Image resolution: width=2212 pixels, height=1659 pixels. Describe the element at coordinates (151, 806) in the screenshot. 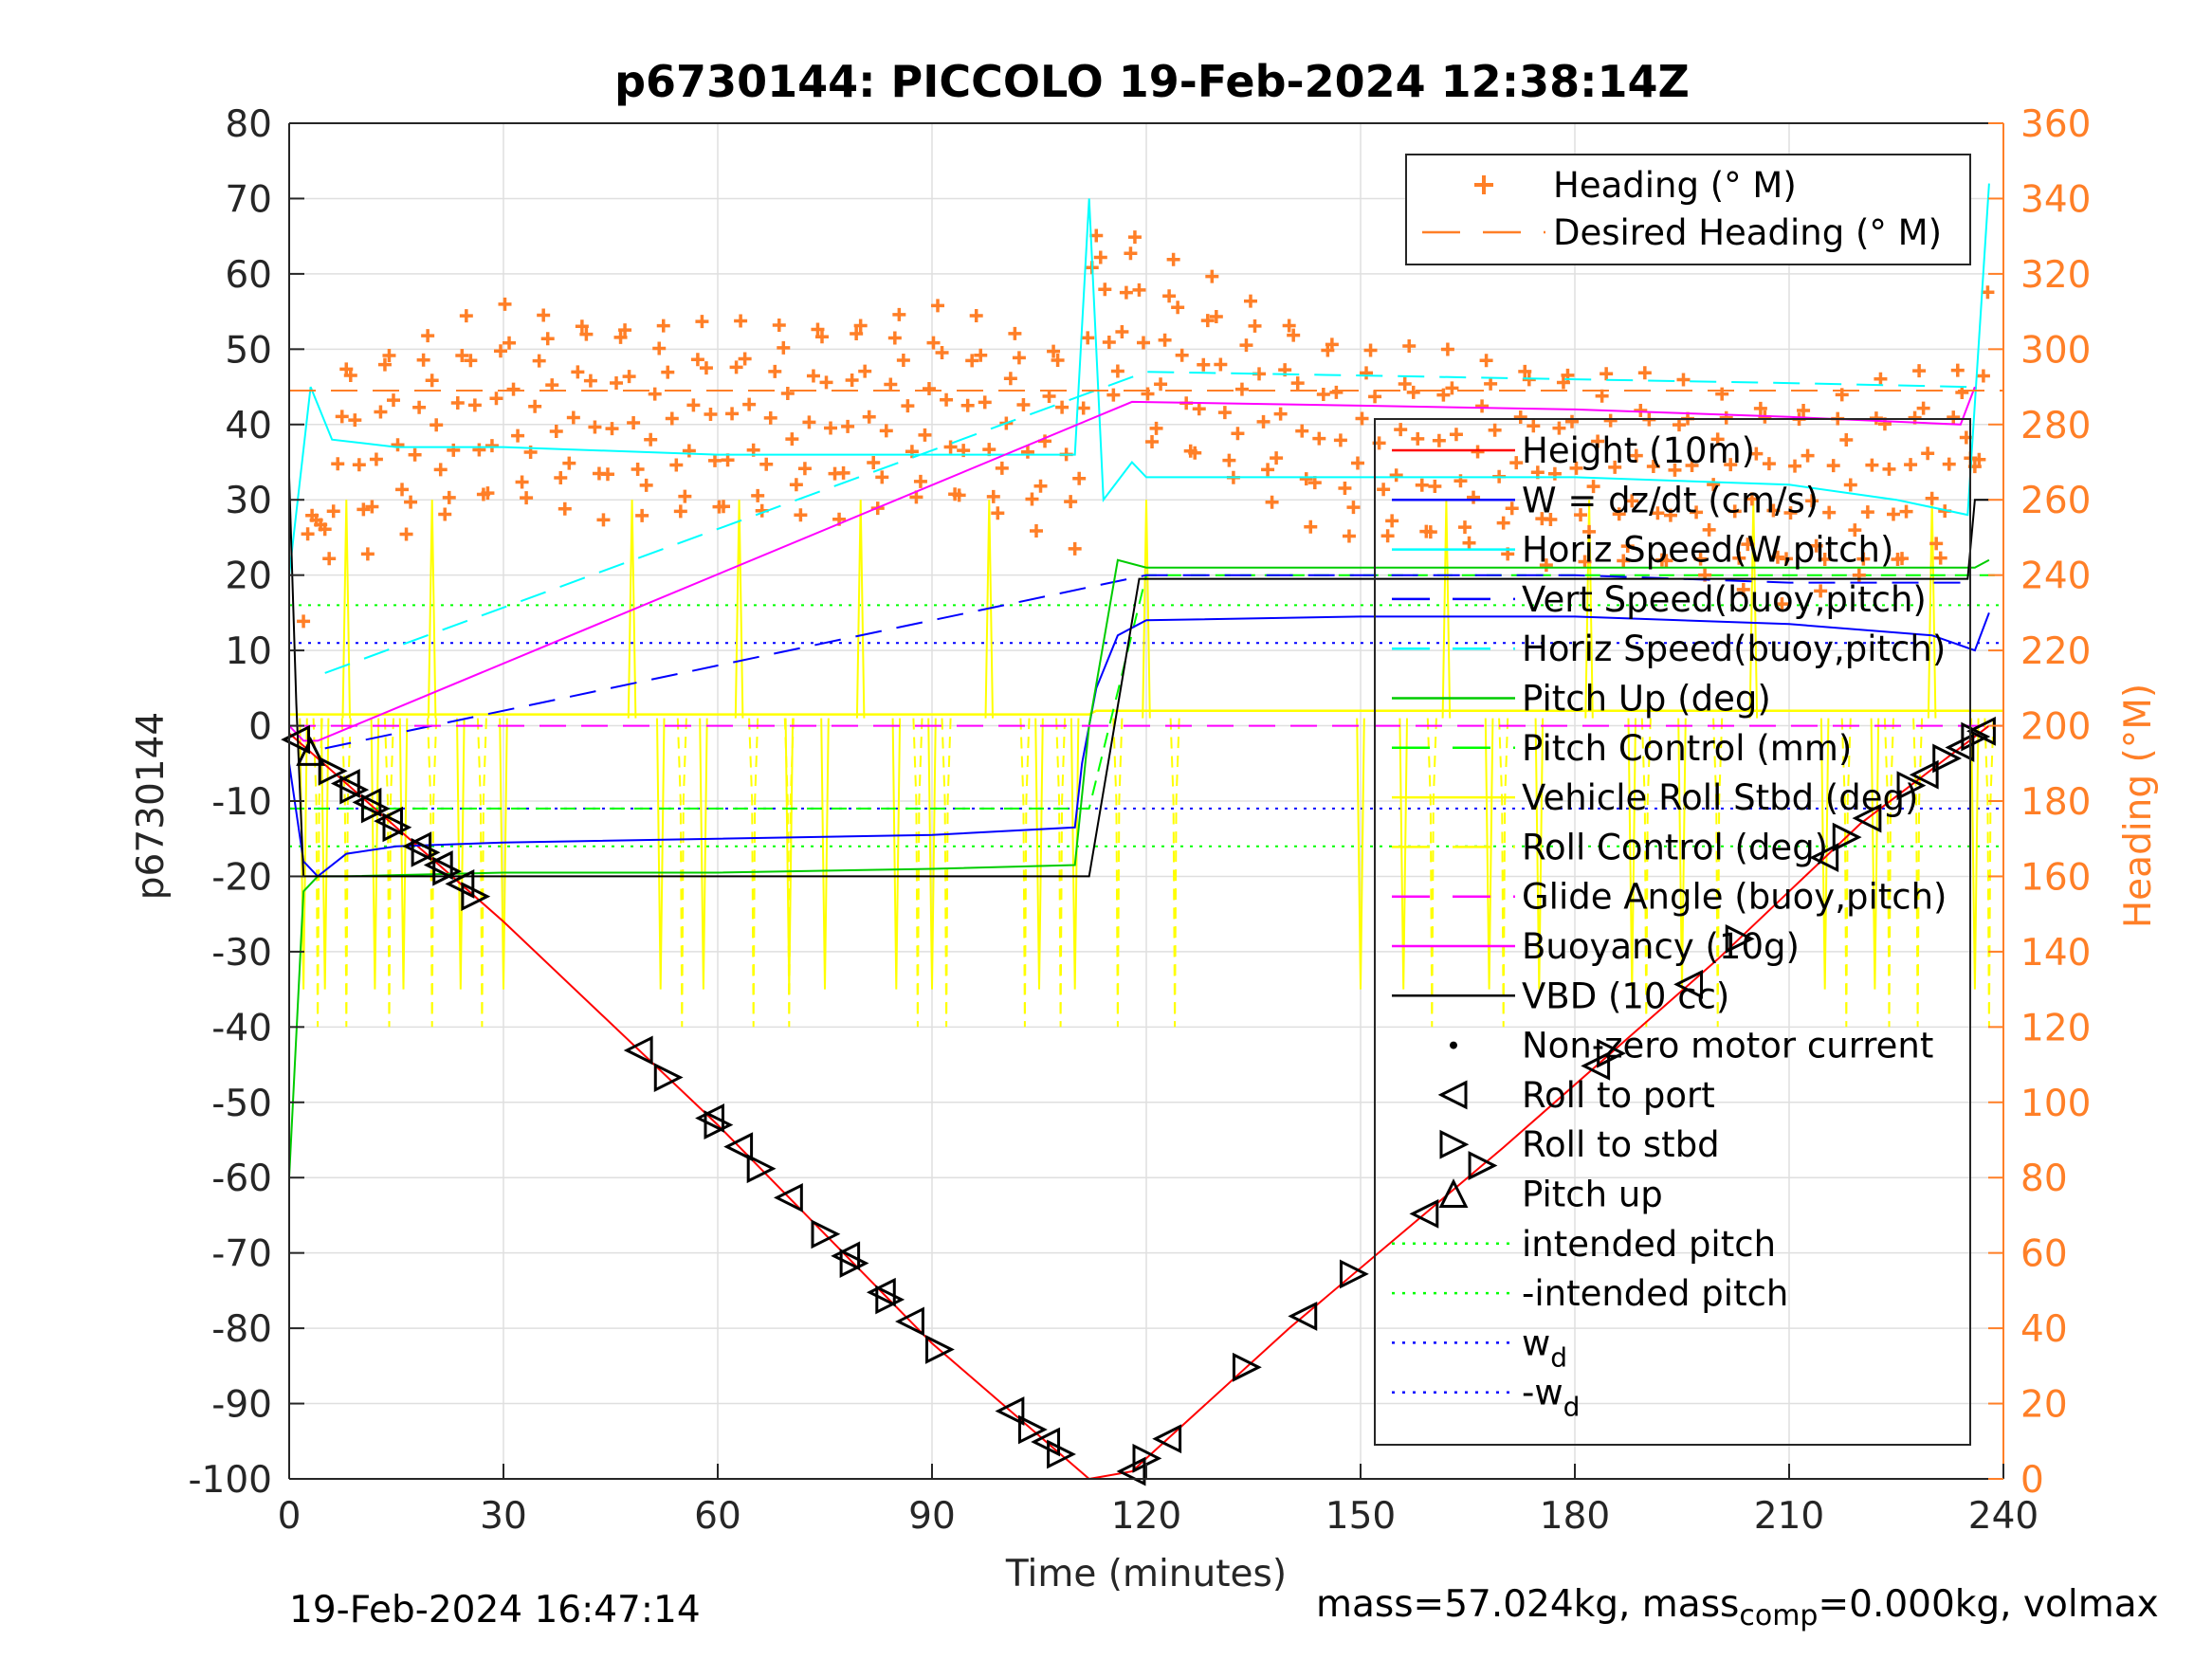

I see `y-axis-label: p6730144` at that location.